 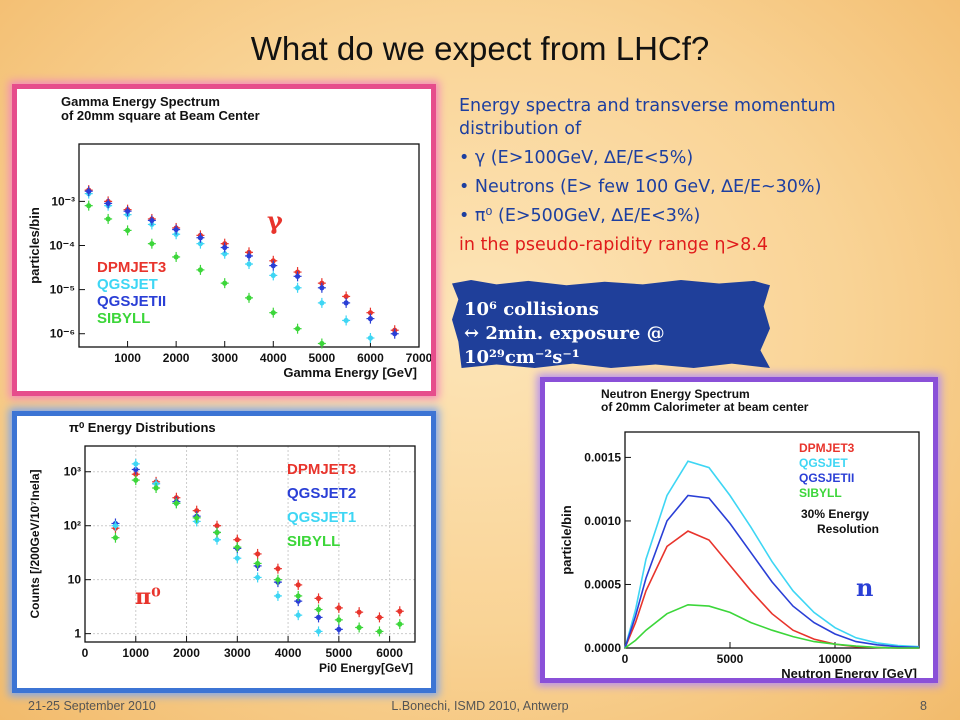 What do you see at coordinates (705, 407) in the screenshot?
I see `chart-subtitle: of 20mm Calorimeter at beam center` at bounding box center [705, 407].